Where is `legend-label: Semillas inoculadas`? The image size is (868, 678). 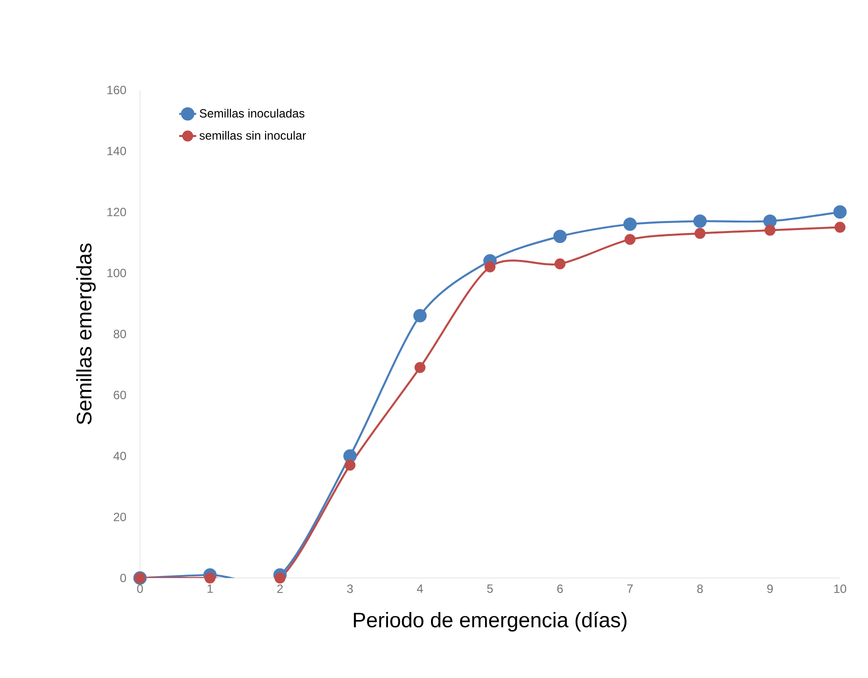
legend-label: Semillas inoculadas is located at coordinates (252, 113).